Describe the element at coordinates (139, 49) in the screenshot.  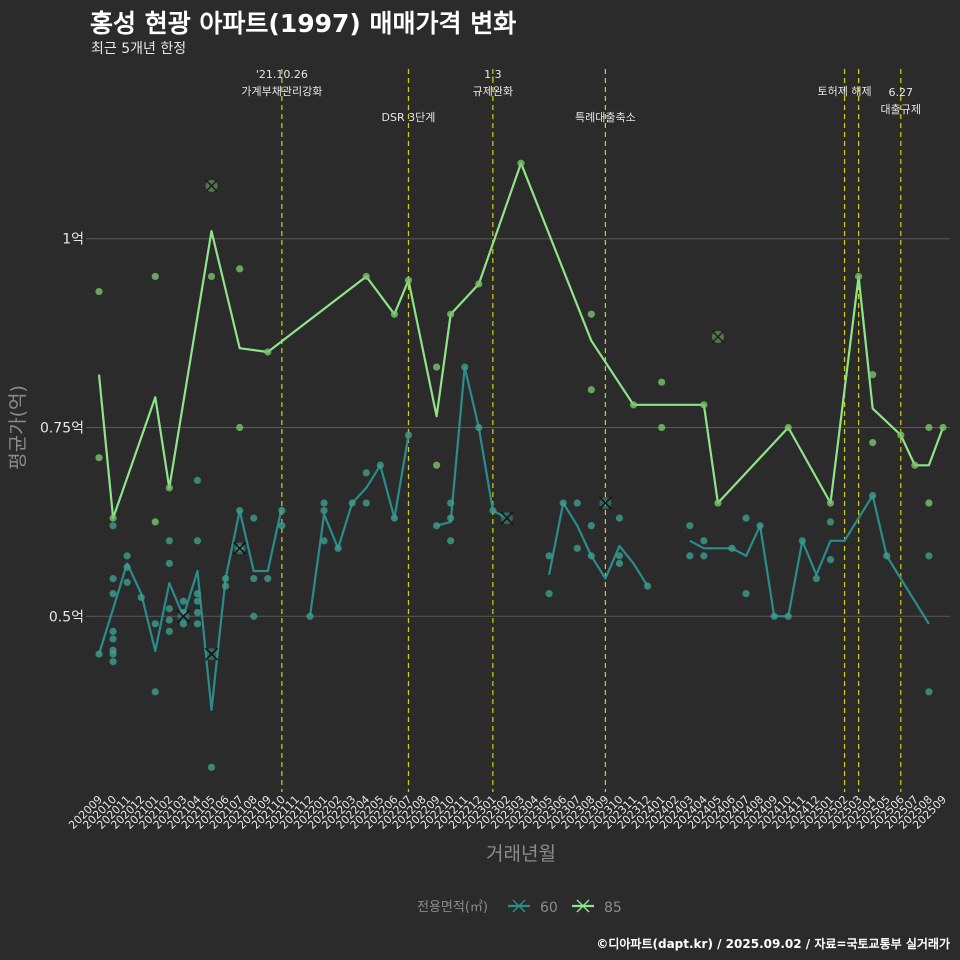
I see `chart-subtitle: 최근 5개년 한정` at that location.